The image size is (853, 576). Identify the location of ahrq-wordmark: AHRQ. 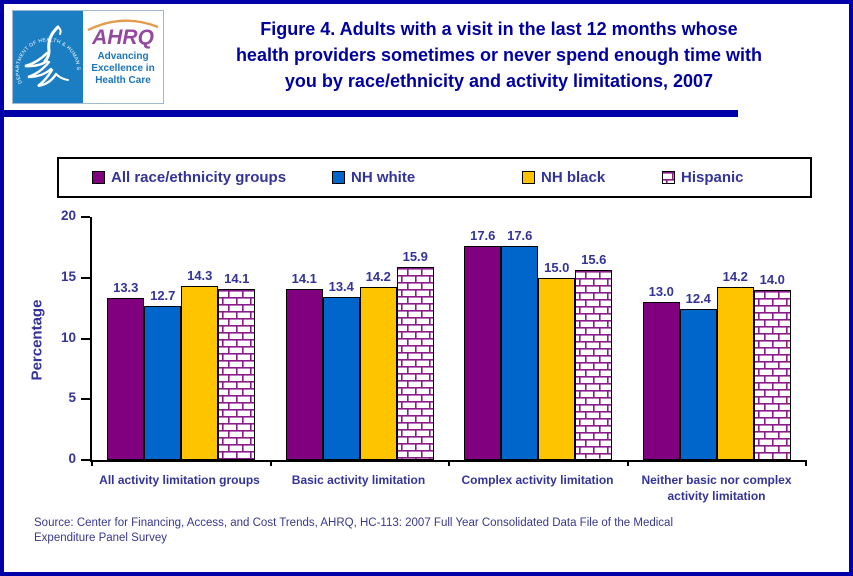
(123, 37).